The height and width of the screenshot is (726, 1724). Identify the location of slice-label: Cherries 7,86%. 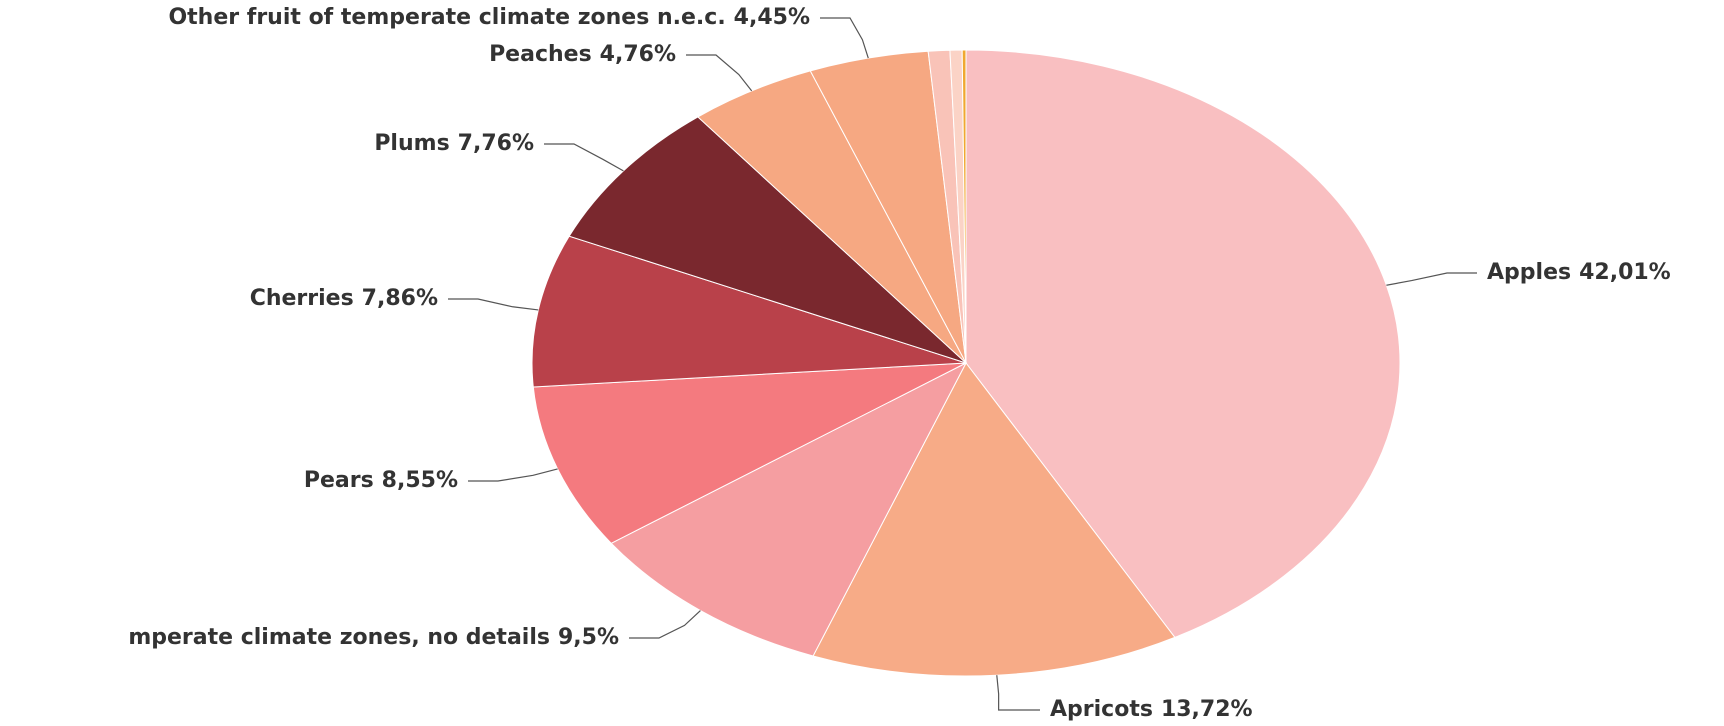
(344, 298).